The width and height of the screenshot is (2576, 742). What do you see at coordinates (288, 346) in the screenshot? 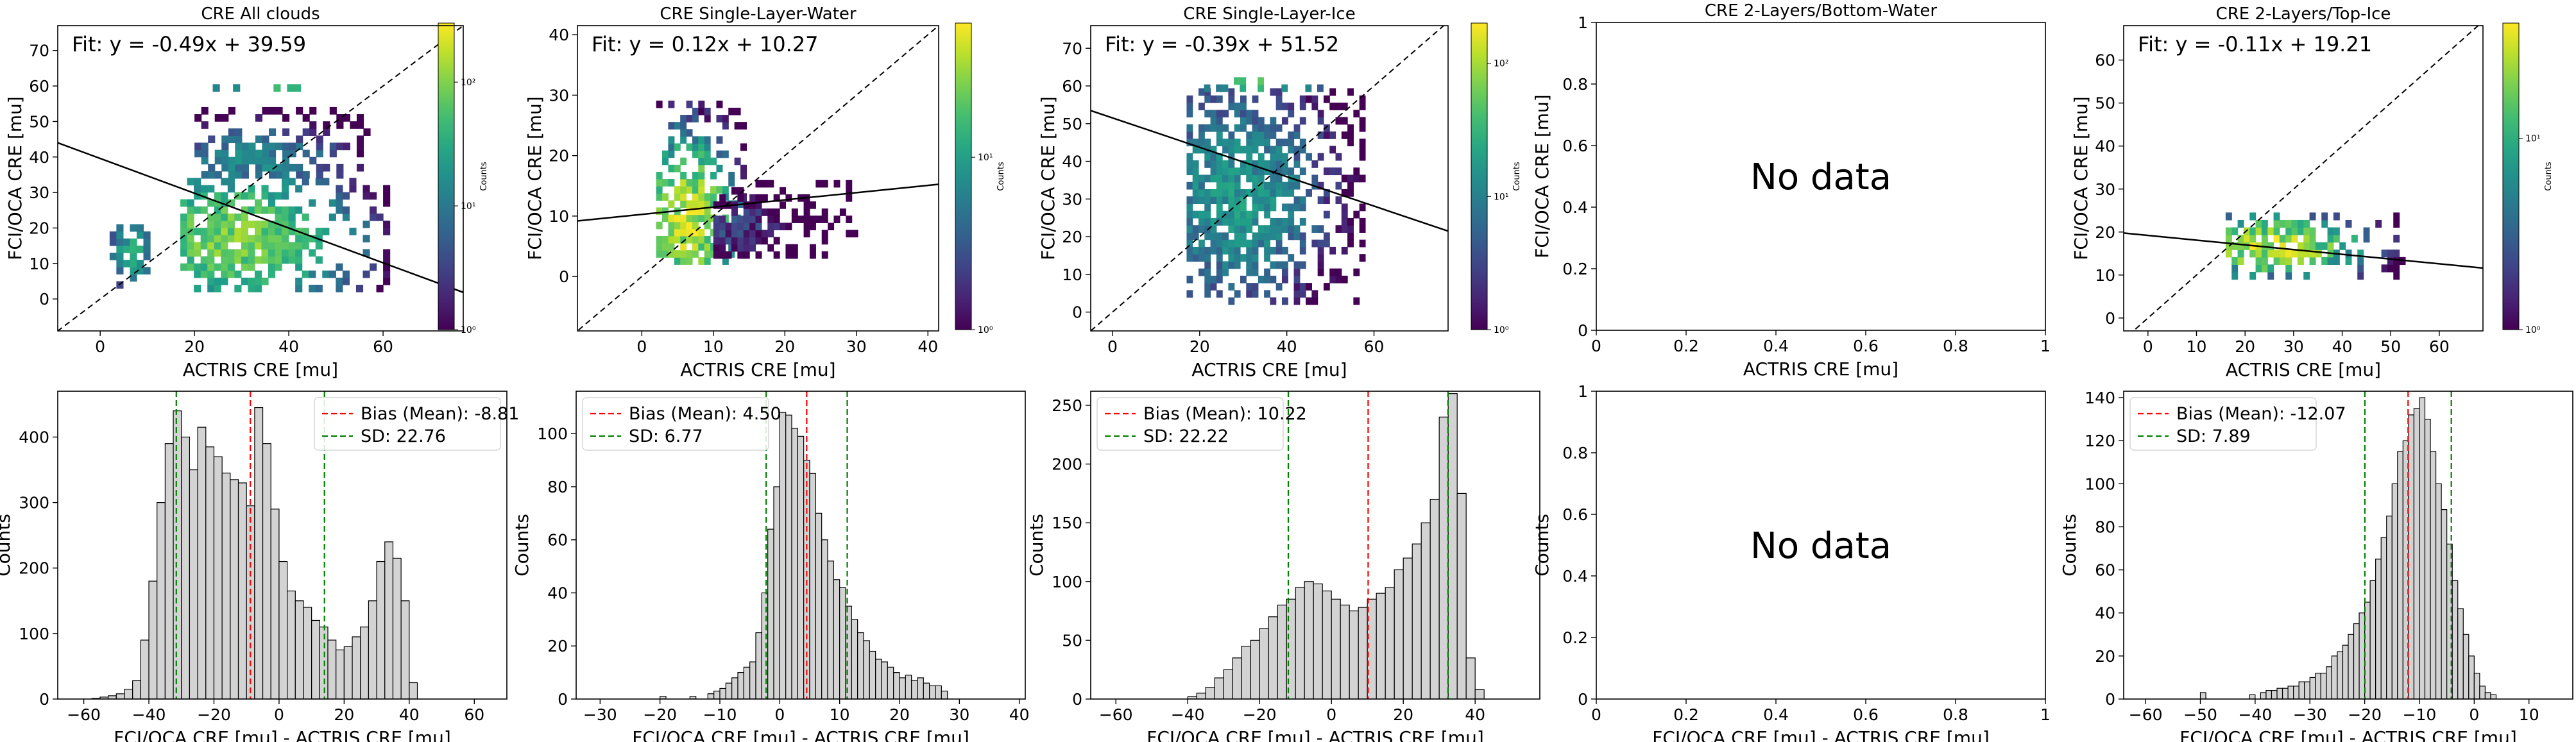
I see `x-tick-label: 40` at bounding box center [288, 346].